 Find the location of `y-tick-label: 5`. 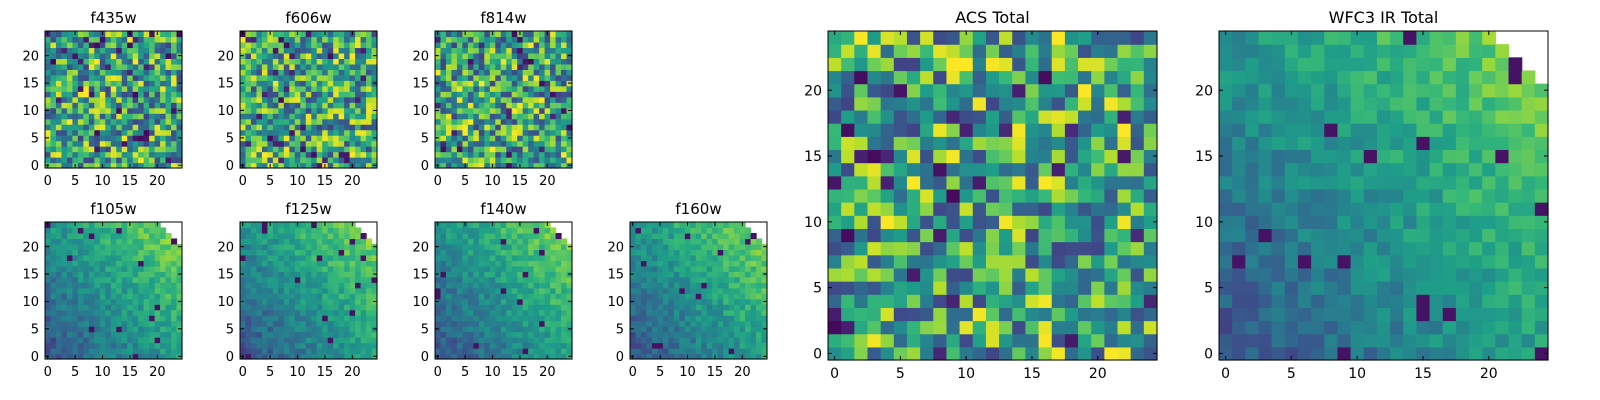

y-tick-label: 5 is located at coordinates (35, 330).